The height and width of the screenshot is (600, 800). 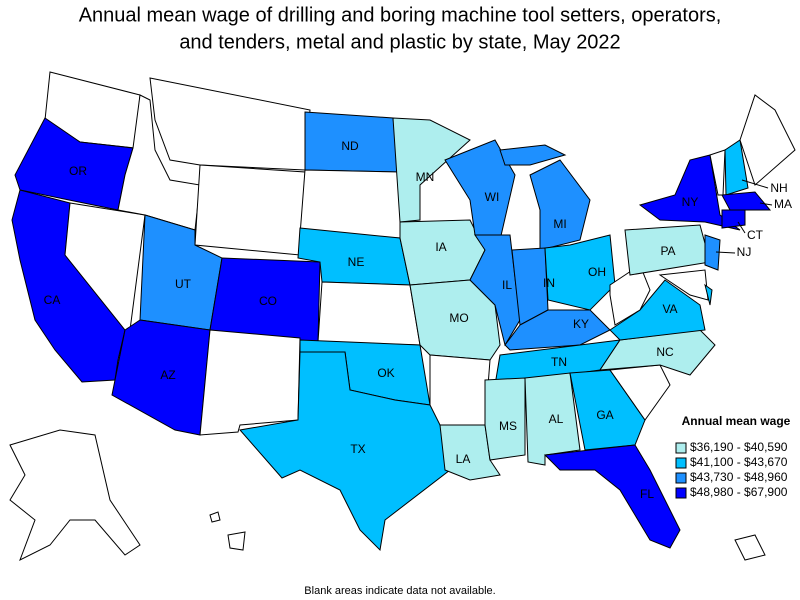 I want to click on state-label: NC, so click(x=665, y=352).